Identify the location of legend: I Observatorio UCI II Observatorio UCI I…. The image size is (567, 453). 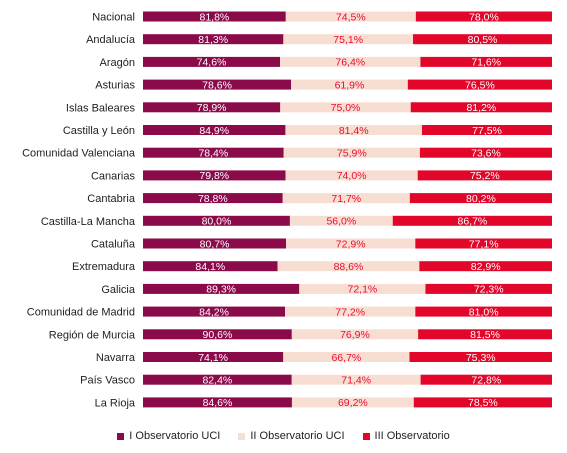
(283, 436).